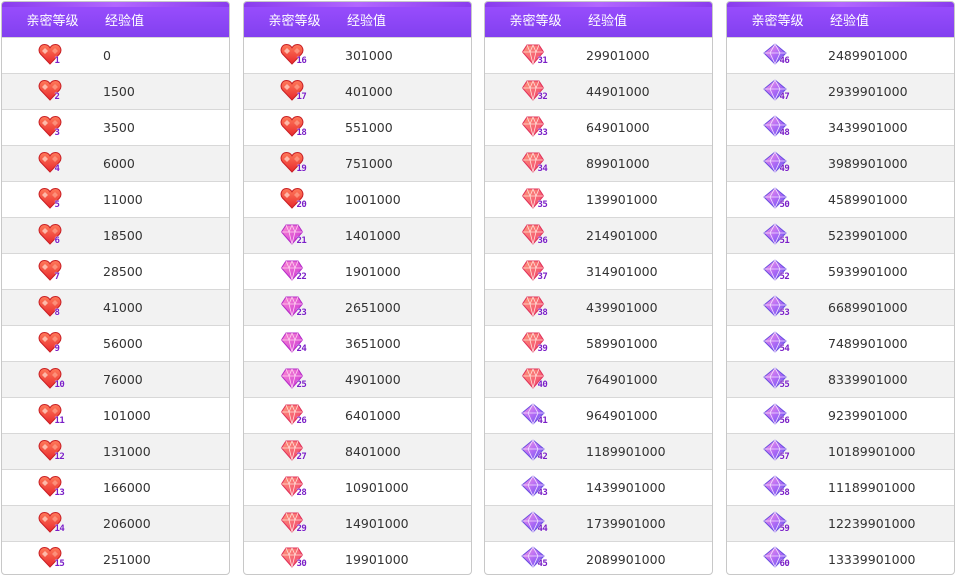 Image resolution: width=958 pixels, height=577 pixels. What do you see at coordinates (542, 60) in the screenshot?
I see `level-number: 31` at bounding box center [542, 60].